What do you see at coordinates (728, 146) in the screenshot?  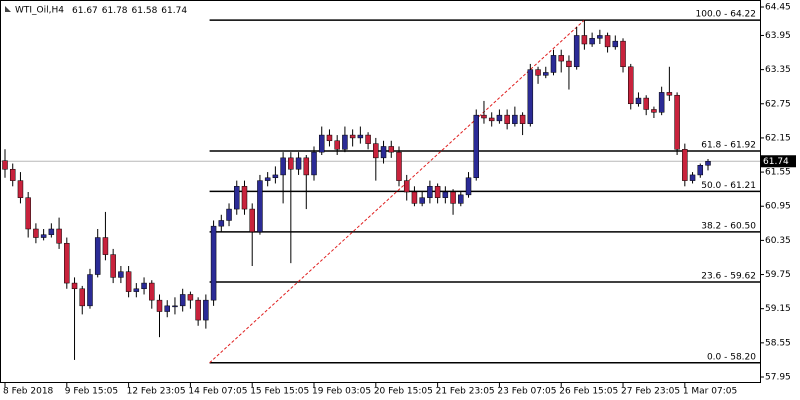 I see `fib-label: 61.8 - 61.92` at bounding box center [728, 146].